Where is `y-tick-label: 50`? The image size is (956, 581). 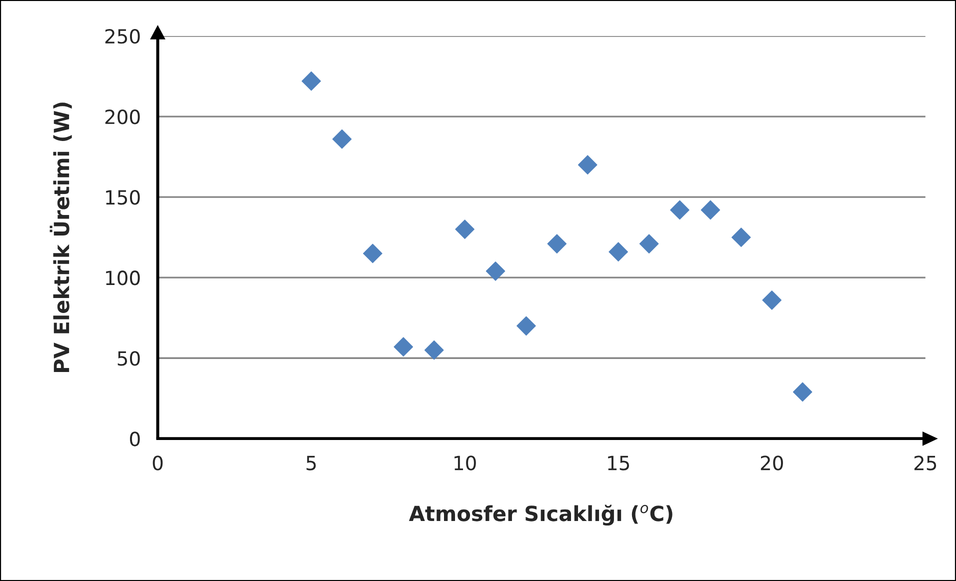
y-tick-label: 50 is located at coordinates (129, 358).